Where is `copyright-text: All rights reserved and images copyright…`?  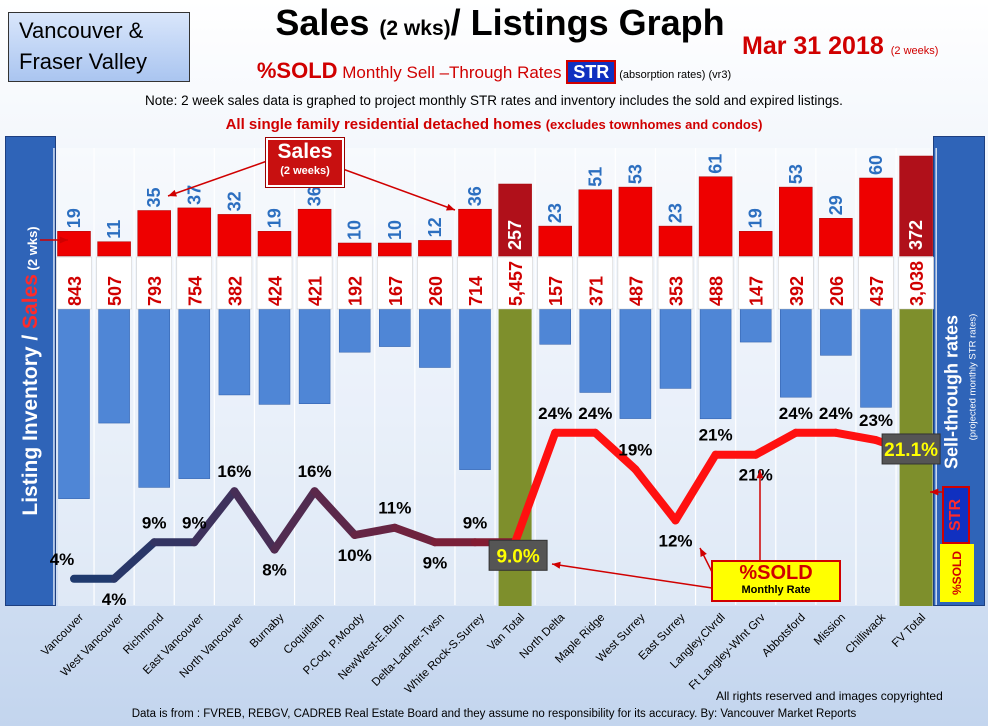
copyright-text: All rights reserved and images copyright… is located at coordinates (829, 696).